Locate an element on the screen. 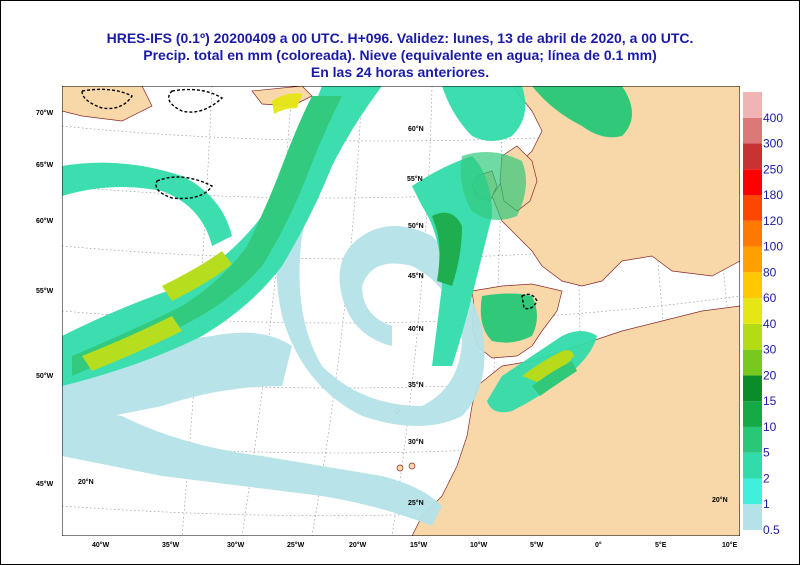 This screenshot has width=800, height=565. legend-label: 30 is located at coordinates (770, 350).